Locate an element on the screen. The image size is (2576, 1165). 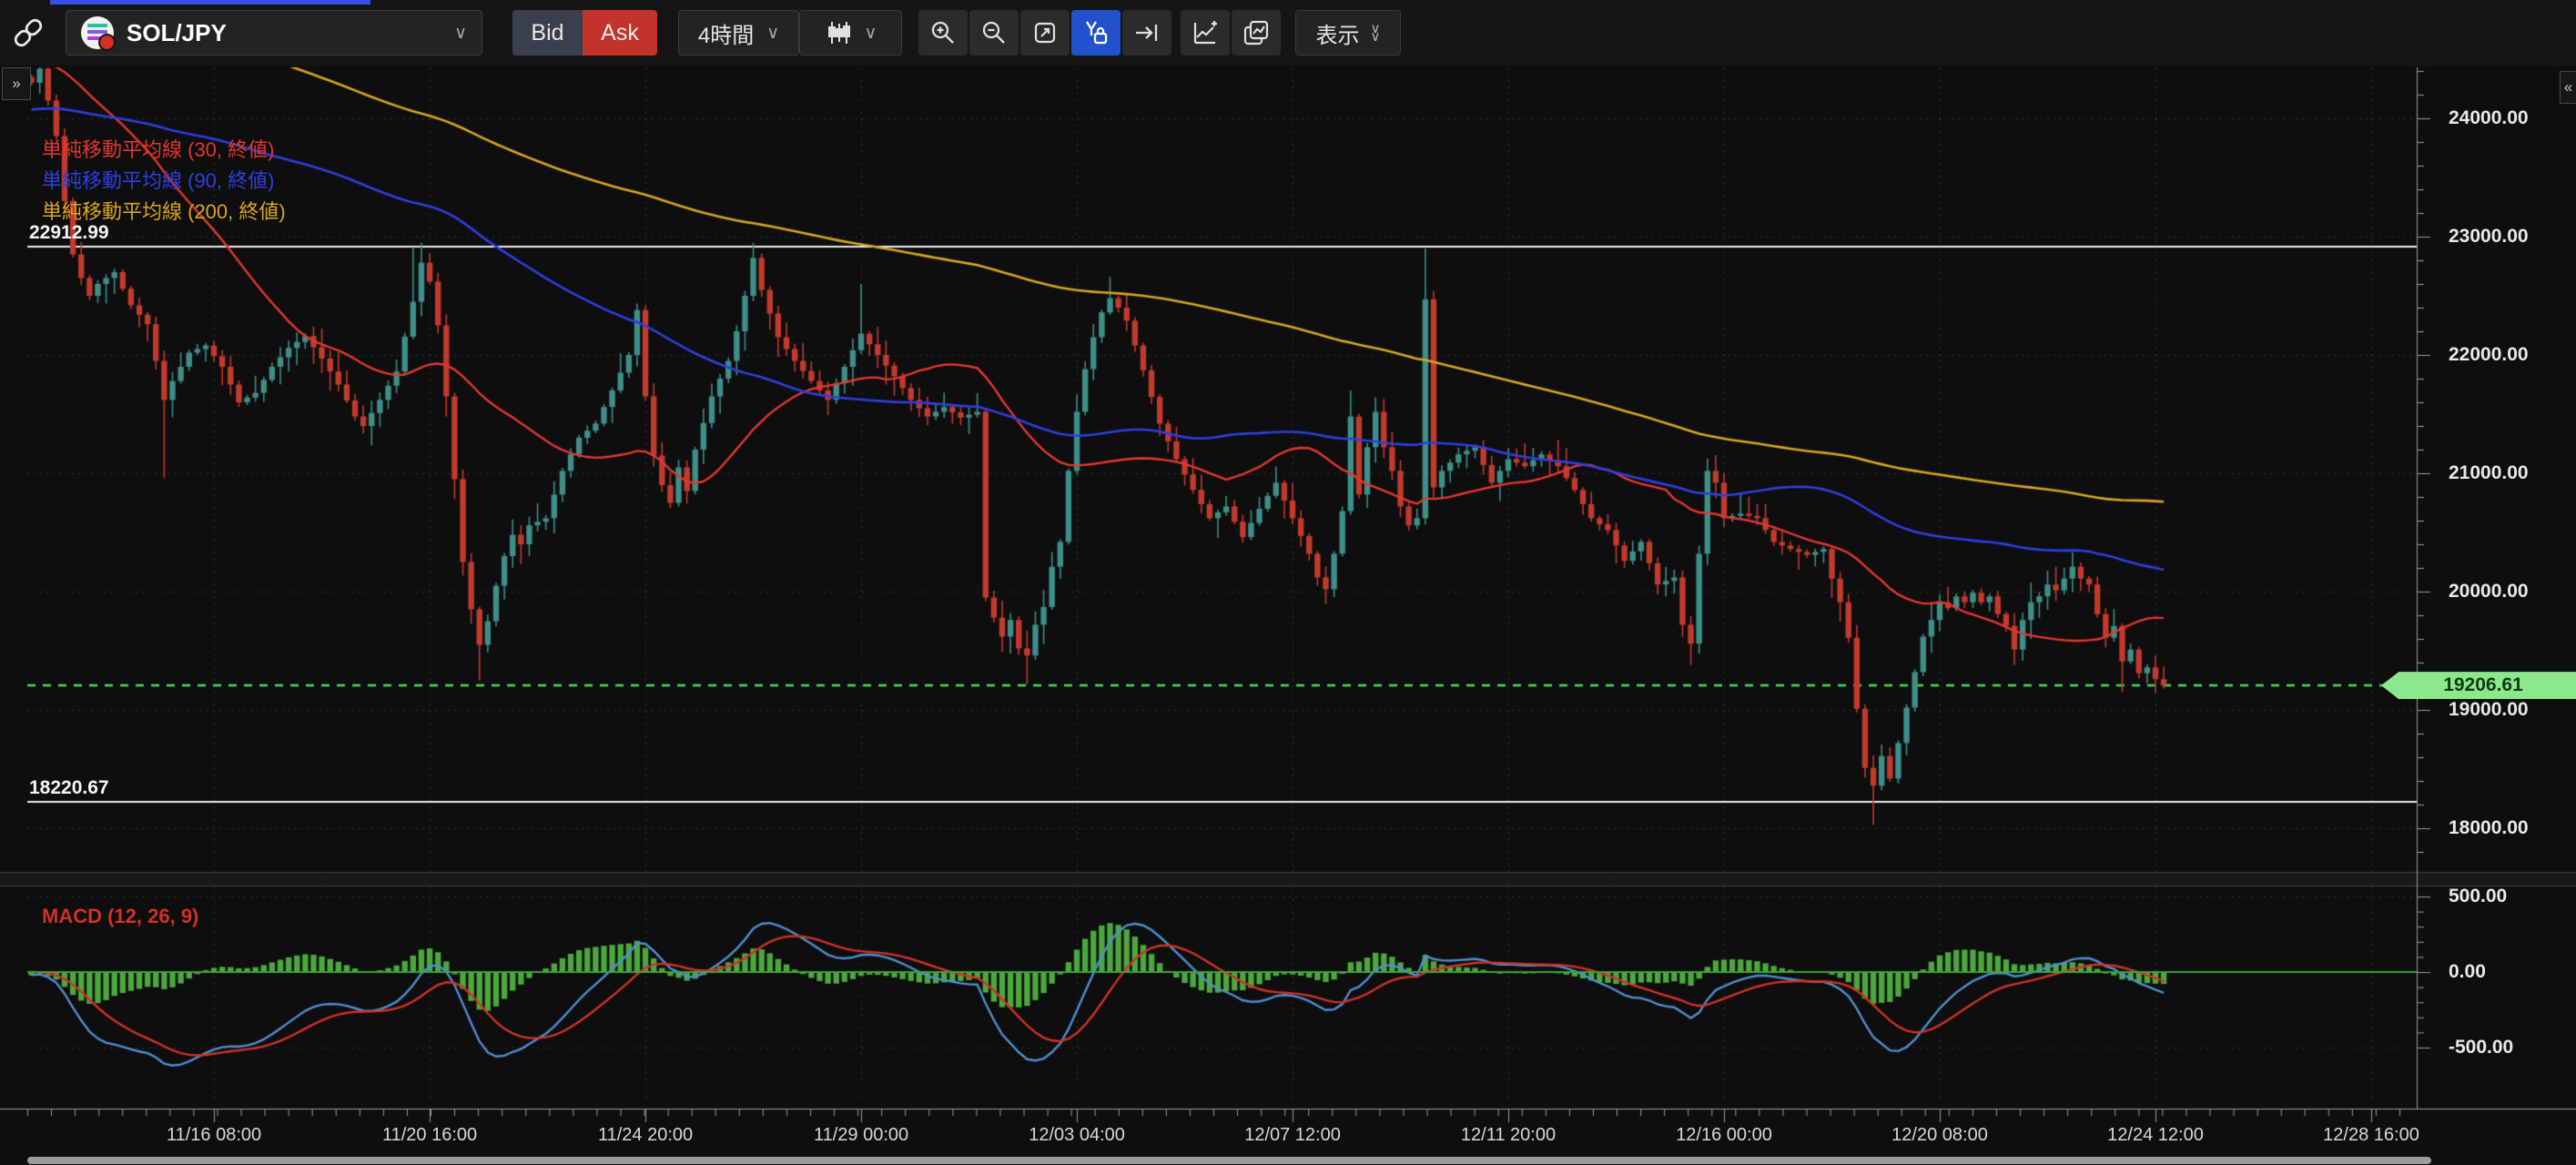
fit-screen-button is located at coordinates (1045, 33).